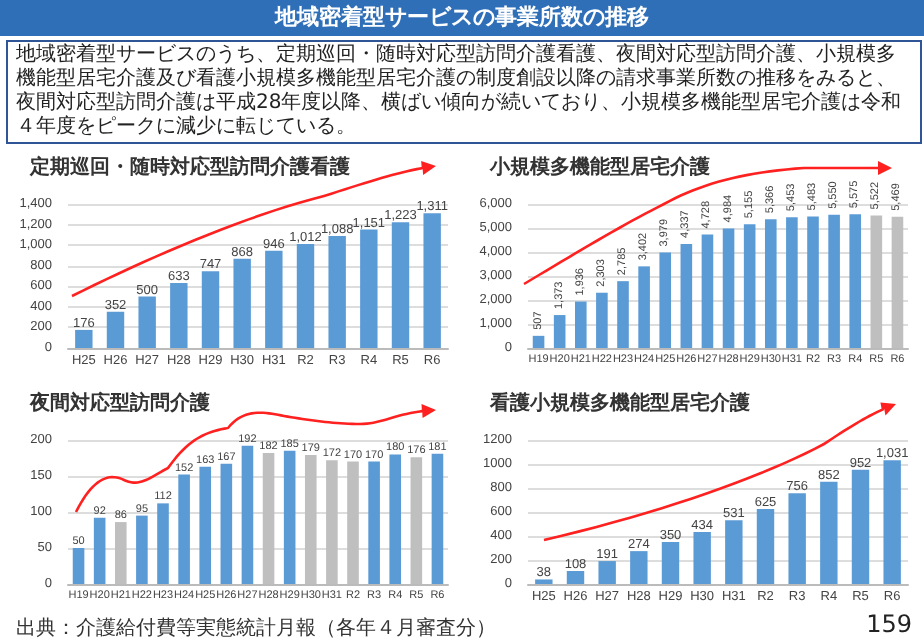 The height and width of the screenshot is (640, 924). Describe the element at coordinates (189, 167) in the screenshot. I see `chart-title: 定期巡回・随時対応型訪問介護看護` at that location.